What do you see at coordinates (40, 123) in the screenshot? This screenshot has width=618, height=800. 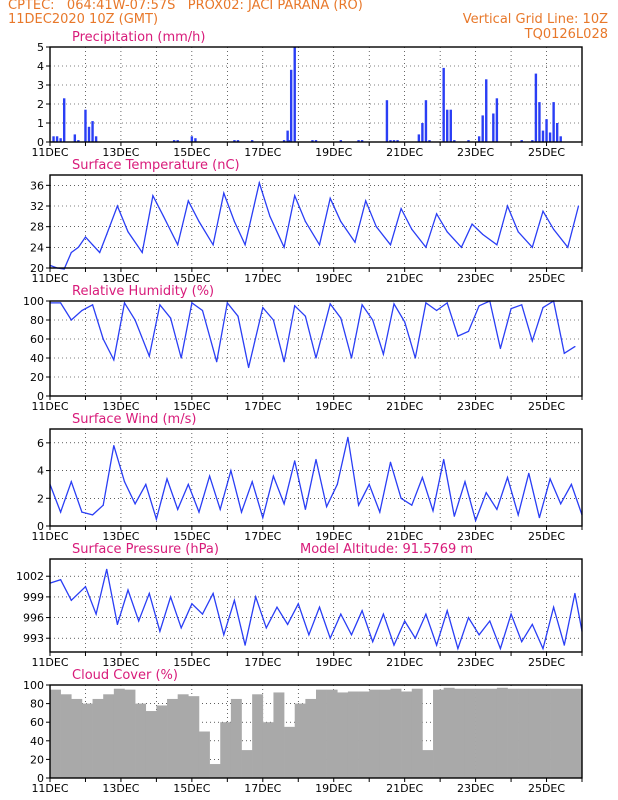 I see `y-tick-label: 1` at bounding box center [40, 123].